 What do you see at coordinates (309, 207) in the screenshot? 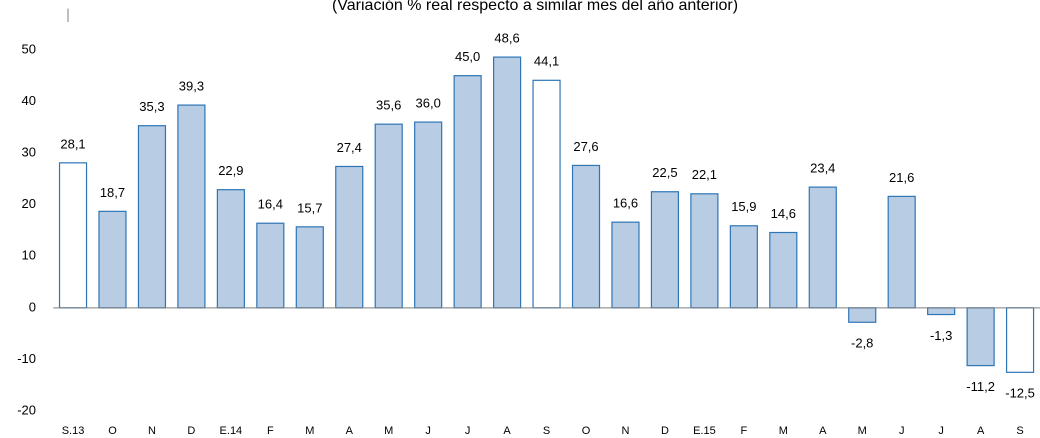
I see `value-label: 15,7` at bounding box center [309, 207].